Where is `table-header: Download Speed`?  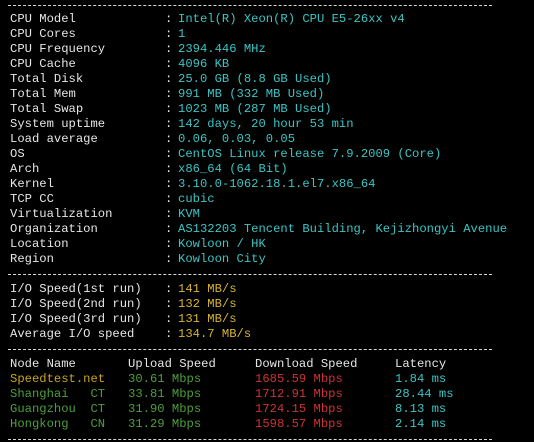
table-header: Download Speed is located at coordinates (306, 364).